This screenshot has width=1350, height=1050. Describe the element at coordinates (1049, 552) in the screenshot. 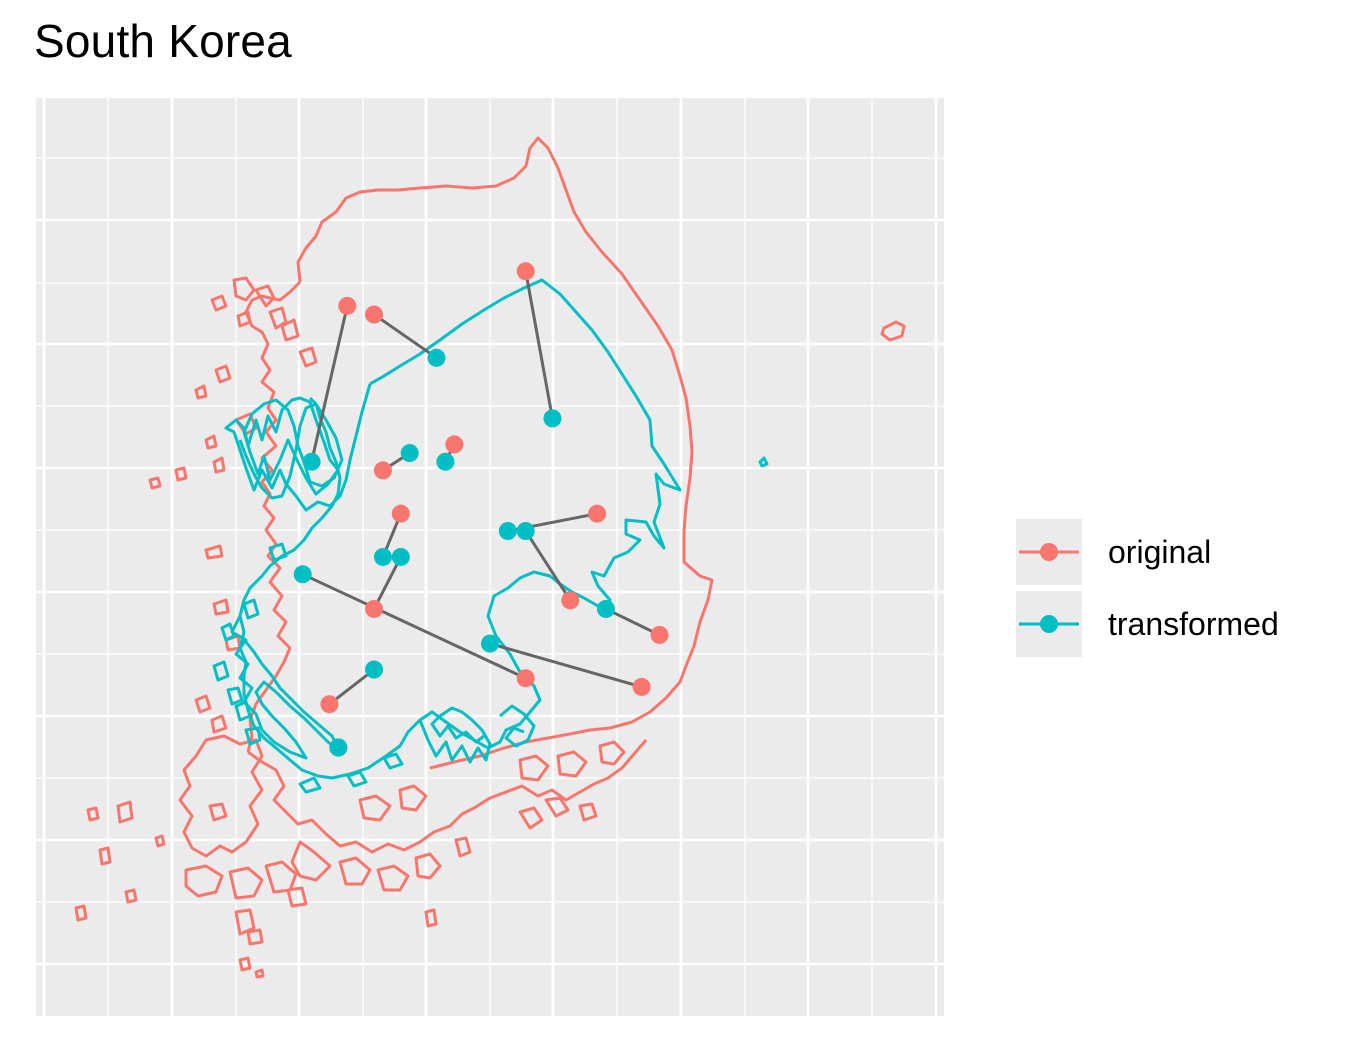

I see `legend-key-original` at that location.